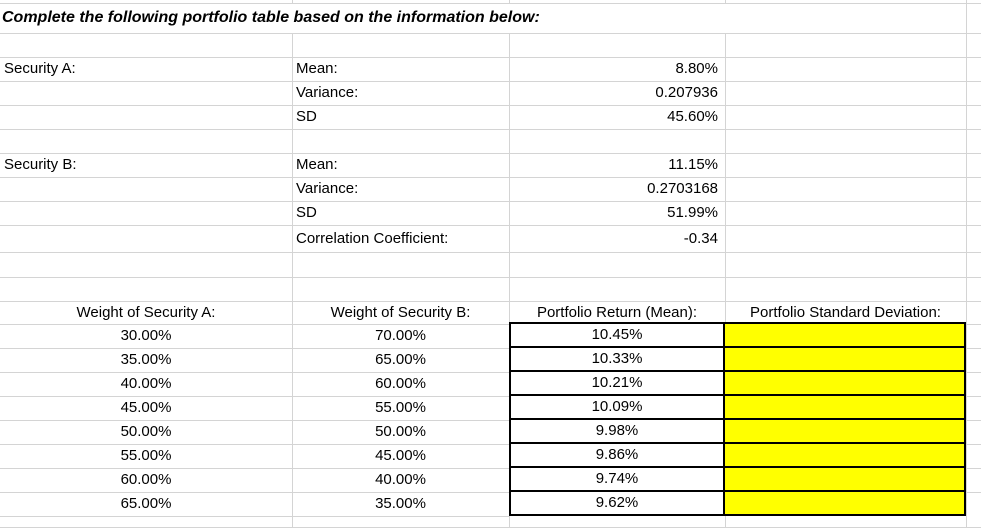 The width and height of the screenshot is (981, 528). Describe the element at coordinates (400, 431) in the screenshot. I see `weight-b-cell: 50.00%` at that location.